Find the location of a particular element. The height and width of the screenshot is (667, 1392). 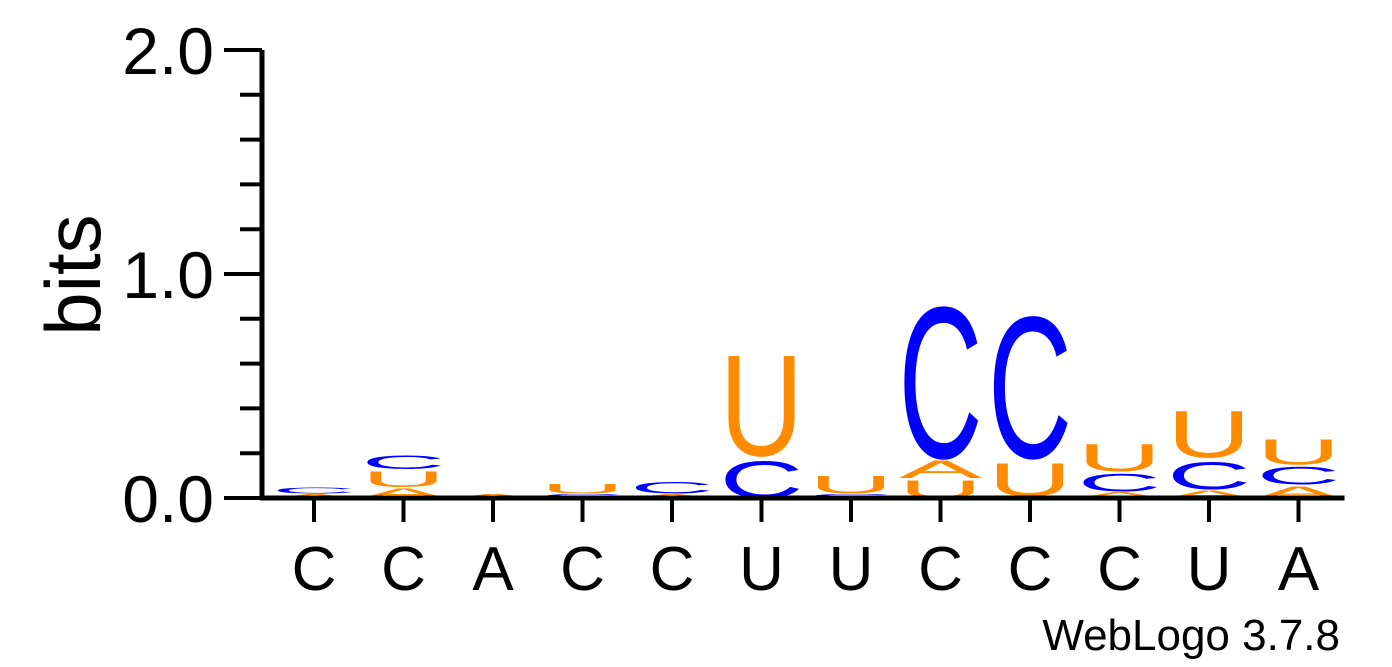

y-tick-label: 2.0 is located at coordinates (168, 51).